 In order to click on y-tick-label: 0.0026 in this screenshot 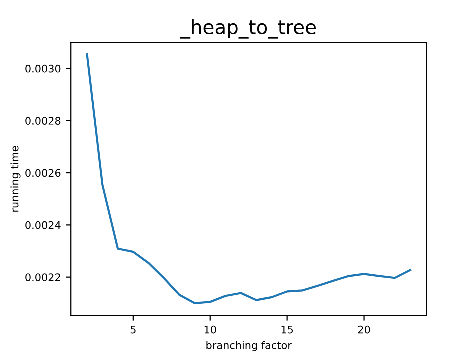, I will do `click(43, 173)`.